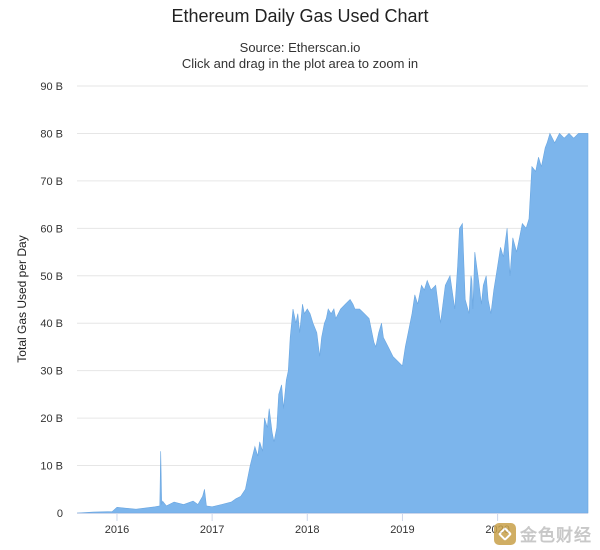 This screenshot has height=550, width=600. I want to click on x-tick-label: 2017, so click(212, 530).